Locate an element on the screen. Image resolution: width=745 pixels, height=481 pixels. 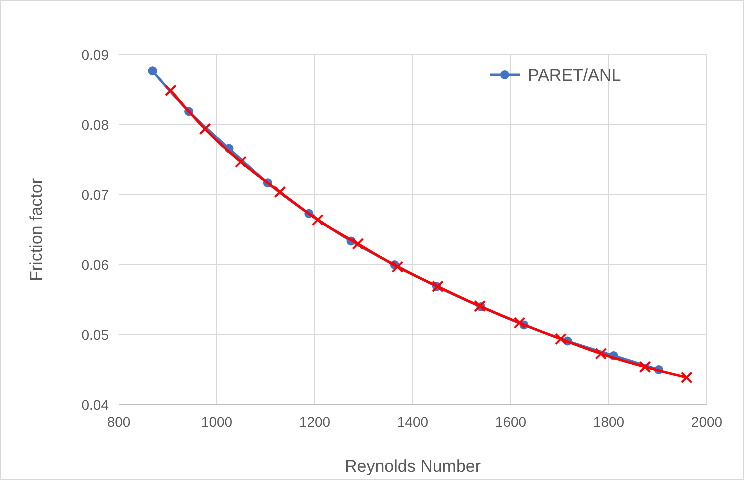
y-tick-label: 0.08 is located at coordinates (96, 125).